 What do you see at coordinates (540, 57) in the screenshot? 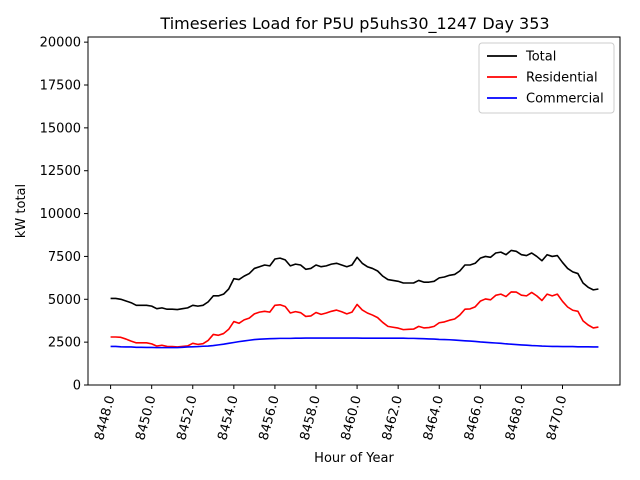
I see `legend-label-total: Total` at bounding box center [540, 57].